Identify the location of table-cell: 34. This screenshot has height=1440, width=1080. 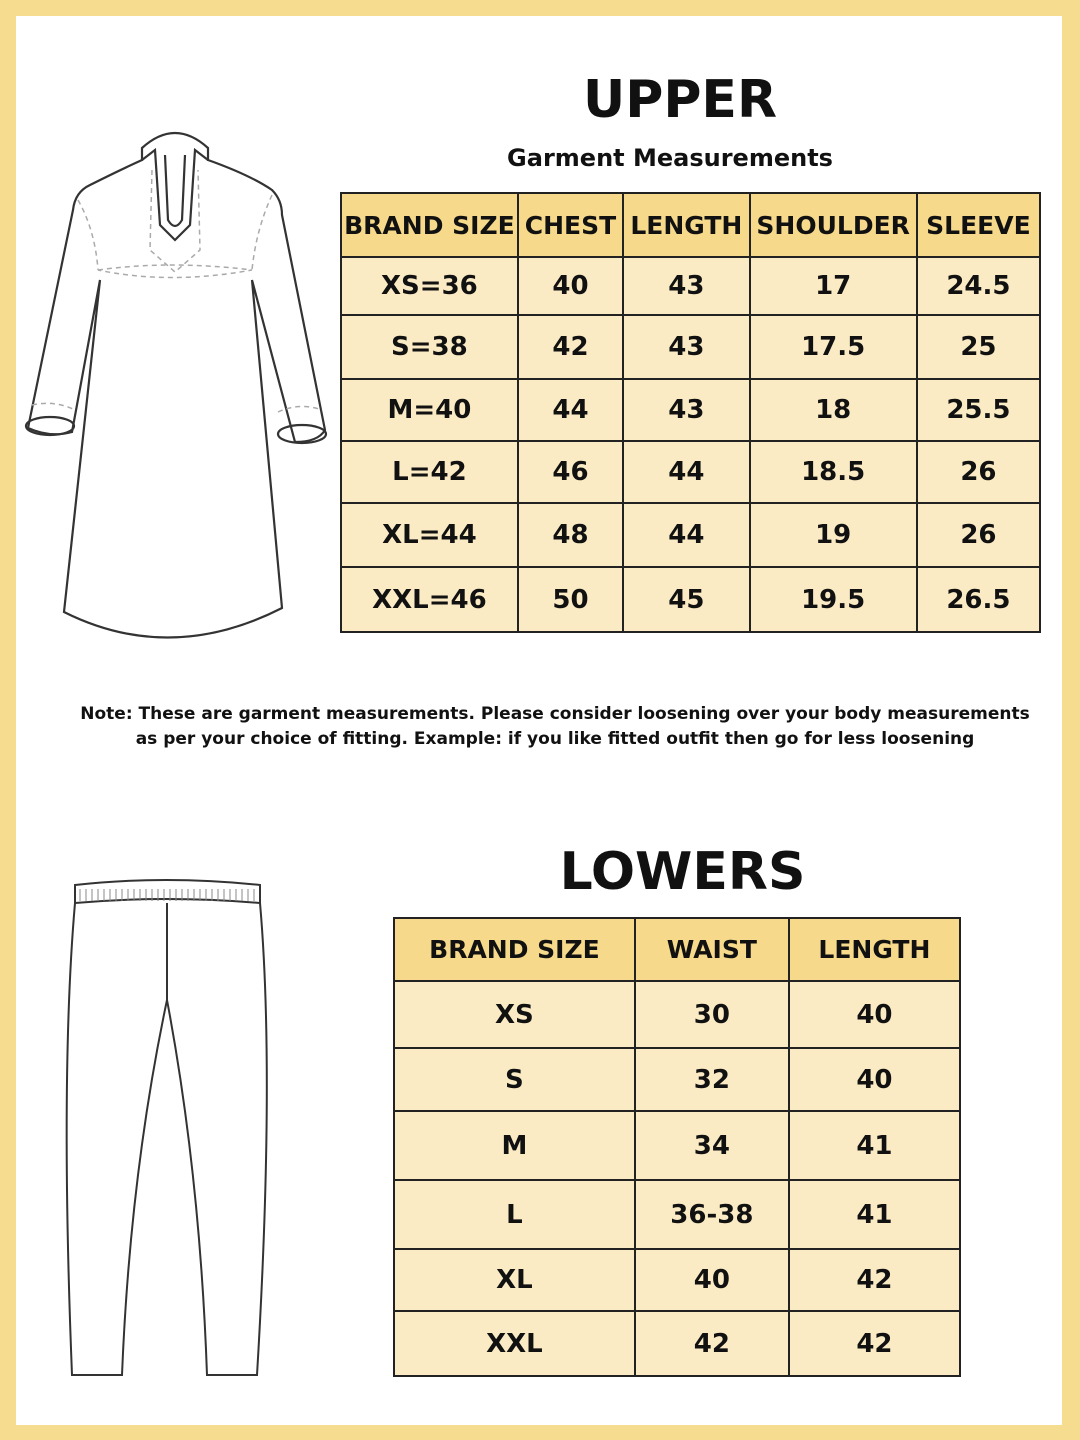
(711, 1145).